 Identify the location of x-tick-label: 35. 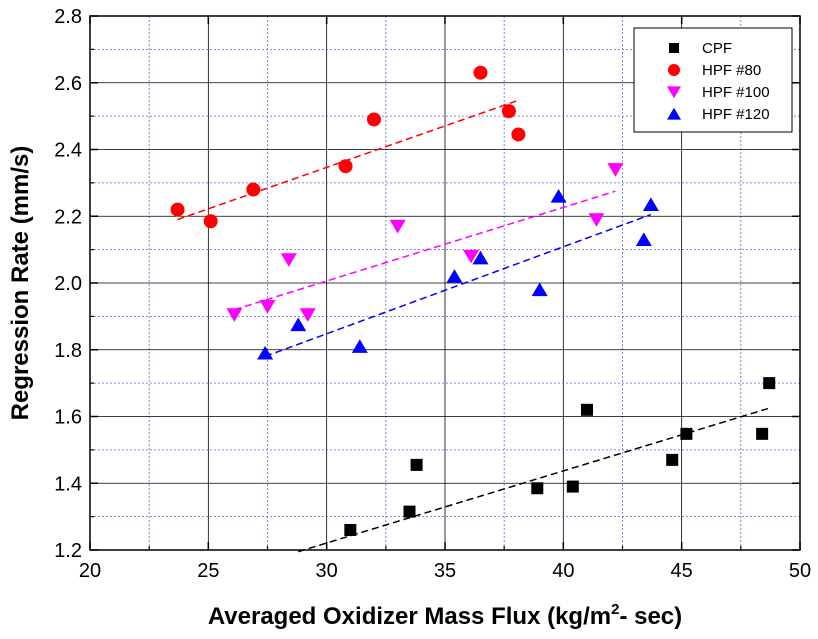
(445, 571).